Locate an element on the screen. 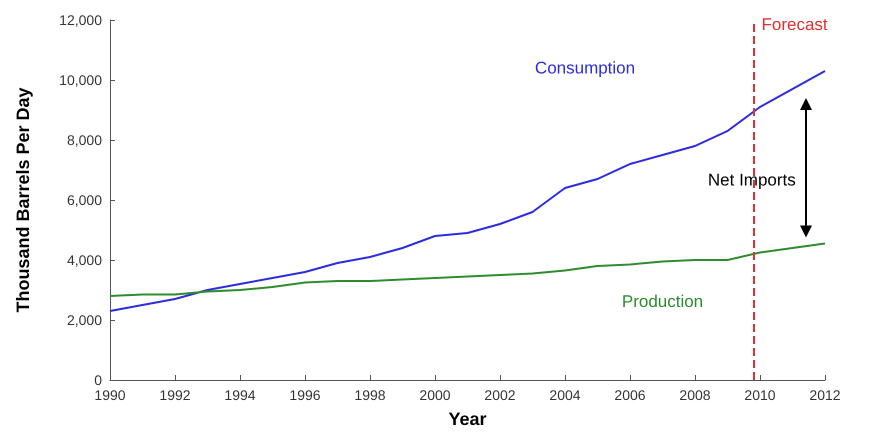 Image resolution: width=869 pixels, height=444 pixels. series-label: Production is located at coordinates (663, 301).